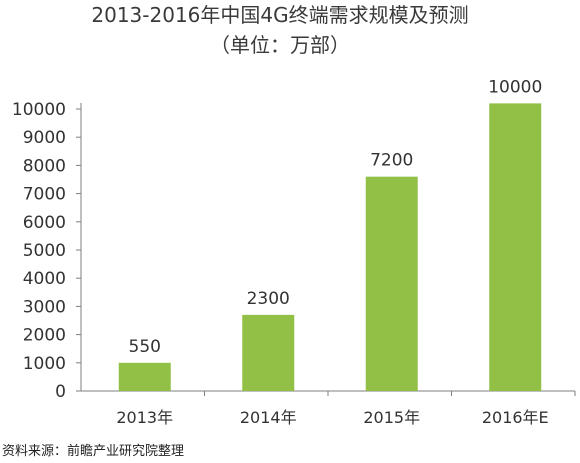 The width and height of the screenshot is (580, 463). I want to click on y-tick-label: 2000, so click(44, 336).